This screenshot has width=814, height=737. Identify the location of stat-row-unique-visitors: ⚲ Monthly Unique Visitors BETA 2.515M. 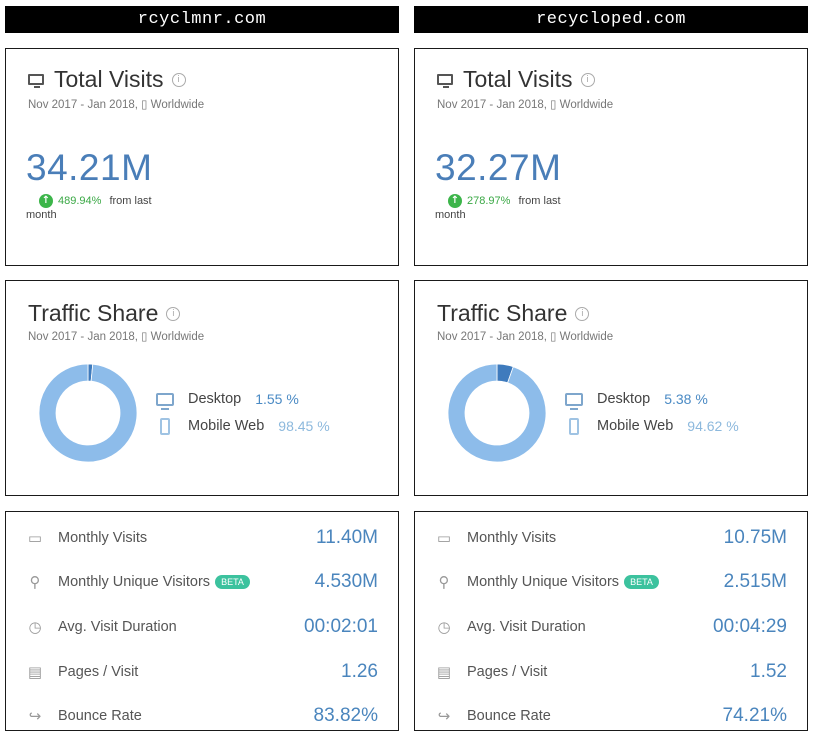
(610, 582).